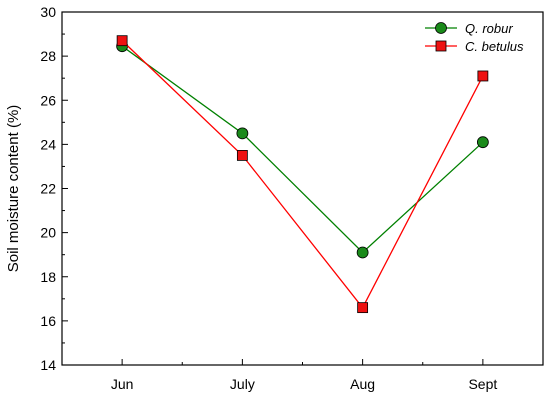 The image size is (550, 403). What do you see at coordinates (48, 12) in the screenshot?
I see `y-tick-label: 30` at bounding box center [48, 12].